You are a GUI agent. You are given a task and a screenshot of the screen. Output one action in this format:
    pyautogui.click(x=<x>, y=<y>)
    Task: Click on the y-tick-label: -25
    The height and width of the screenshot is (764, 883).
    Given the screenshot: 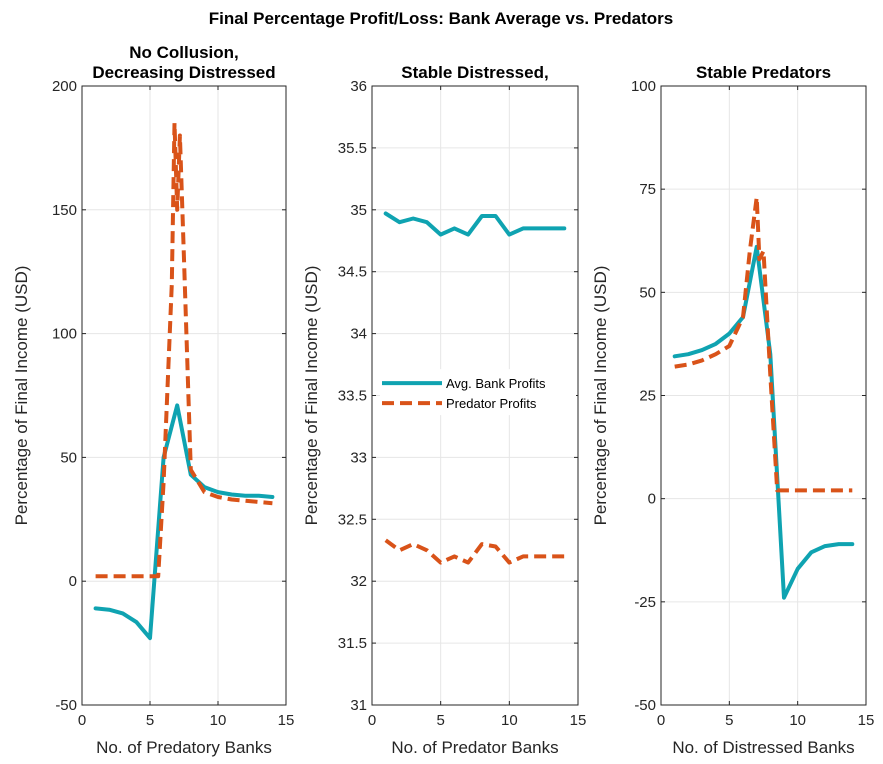 What is the action you would take?
    pyautogui.click(x=645, y=602)
    